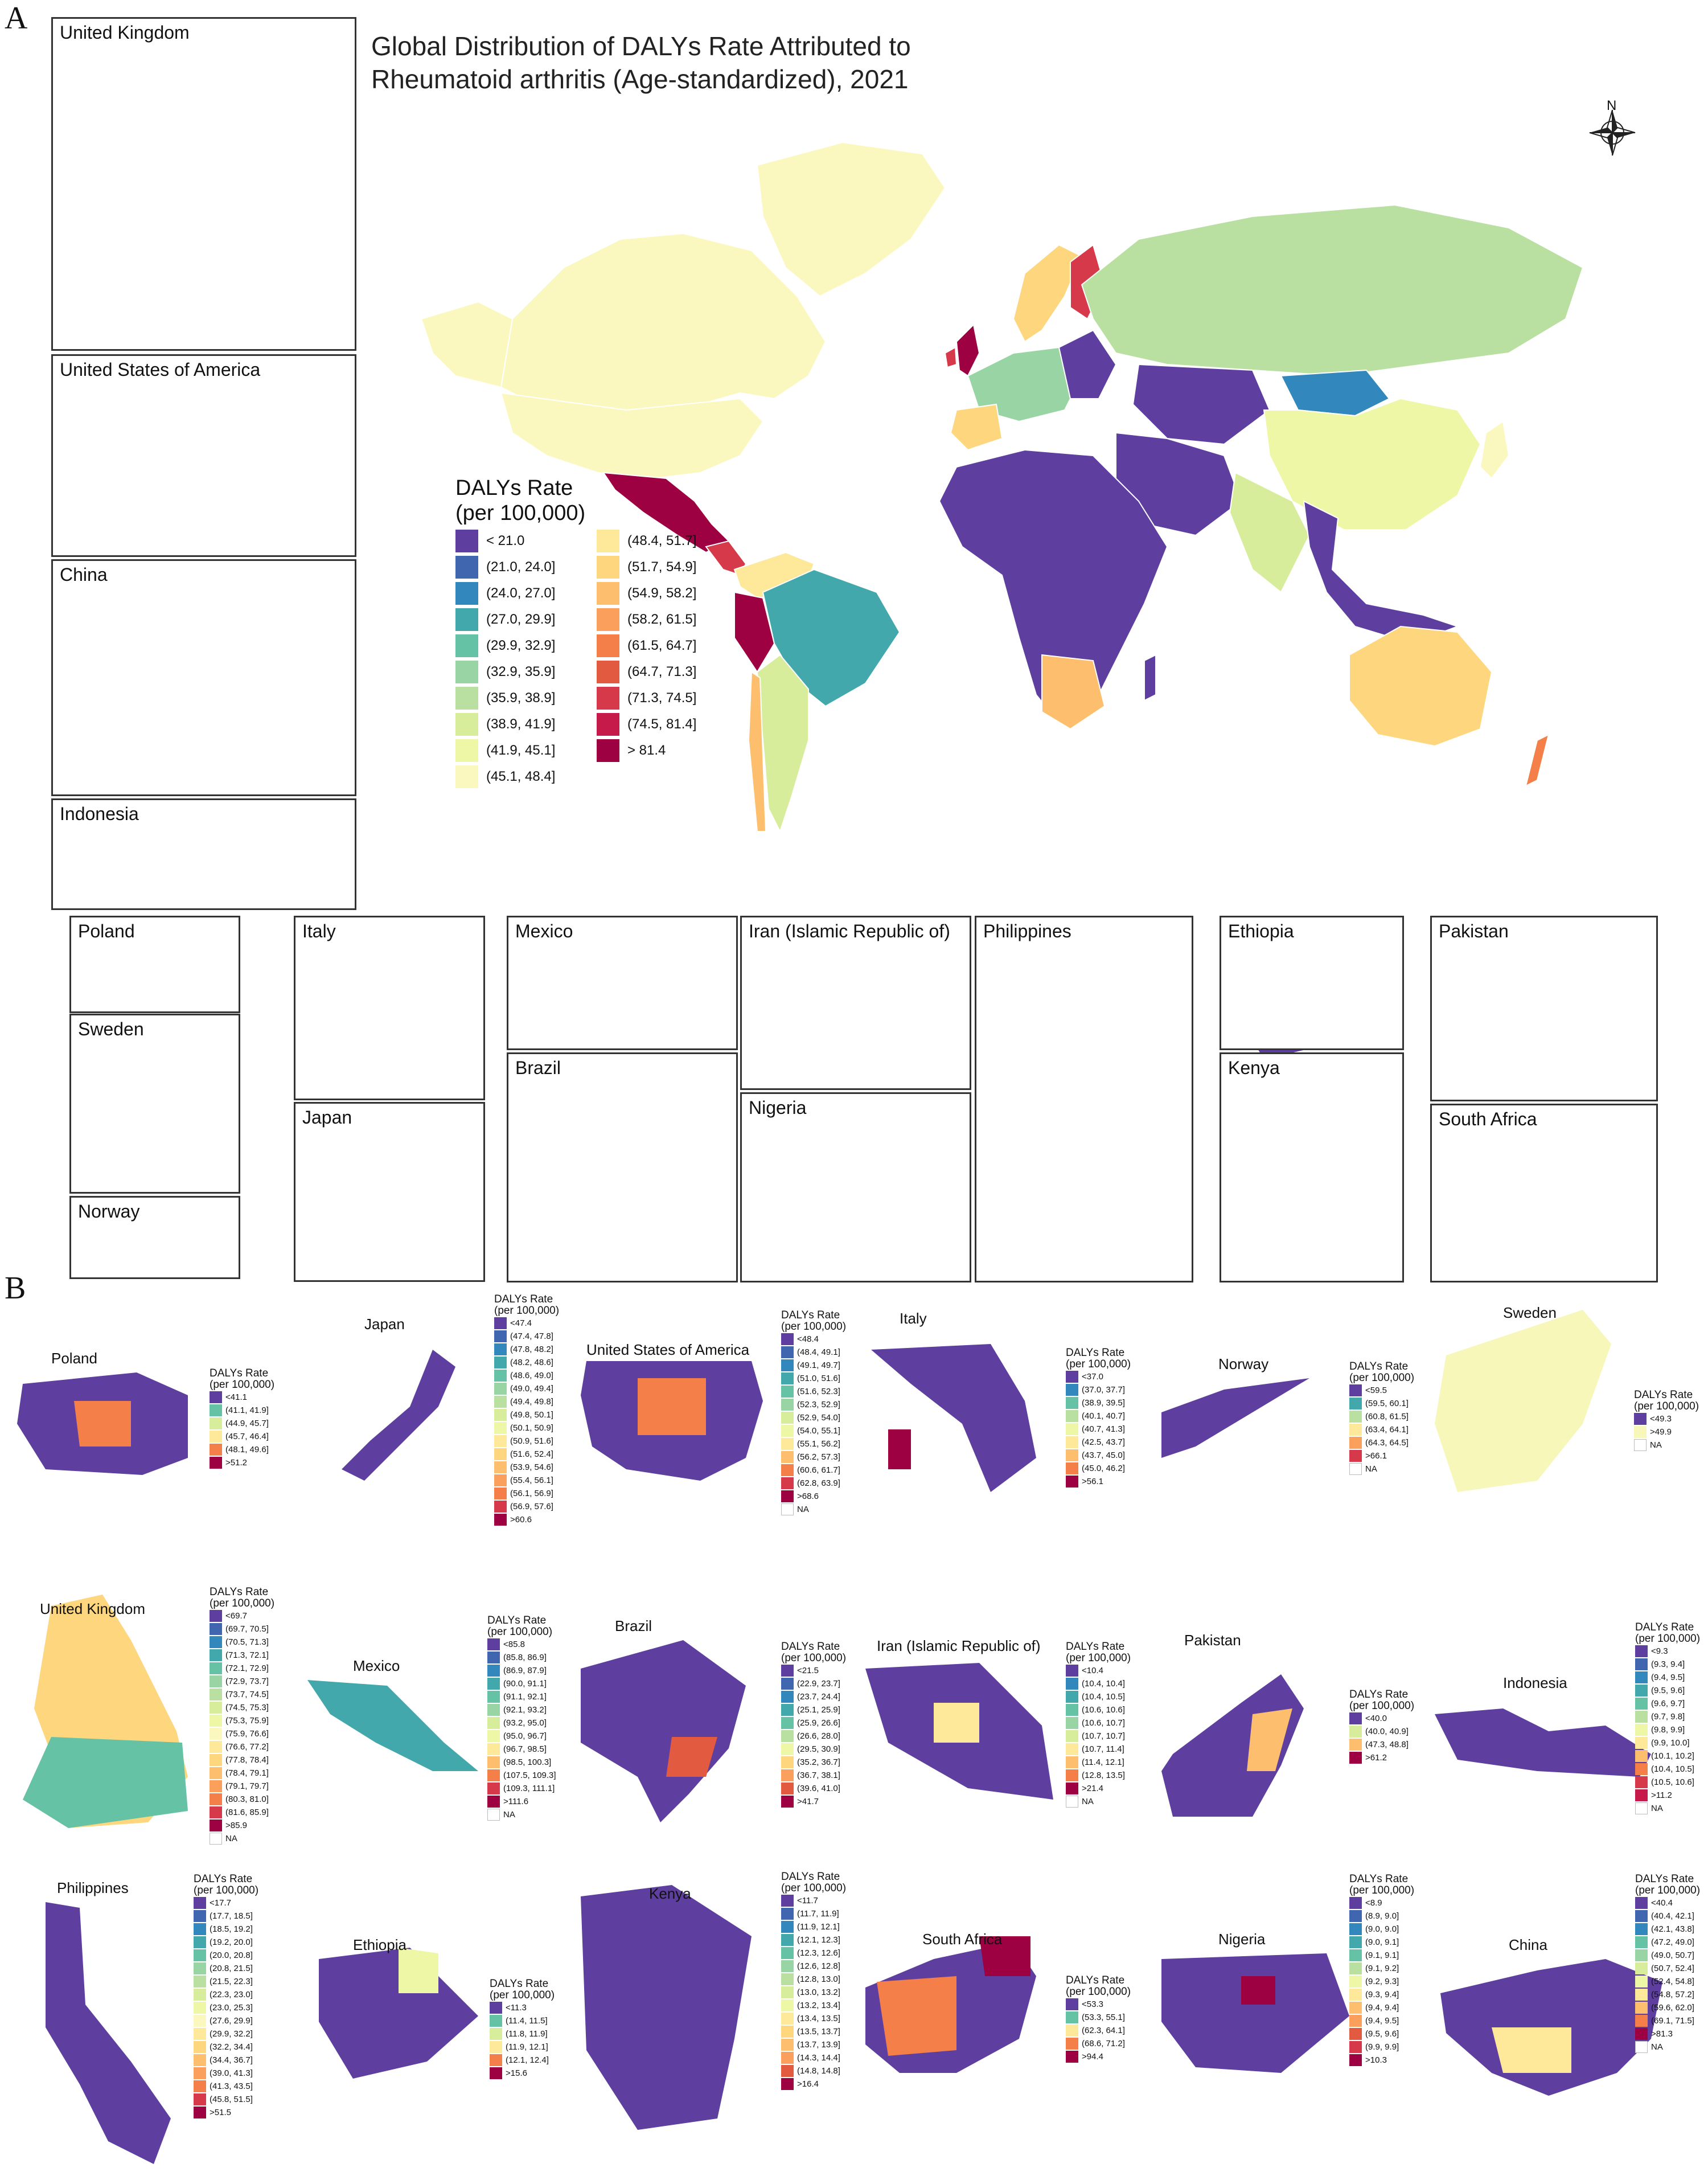 The image size is (1708, 2180). I want to click on b-legend-bin: <41.1, so click(242, 1397).